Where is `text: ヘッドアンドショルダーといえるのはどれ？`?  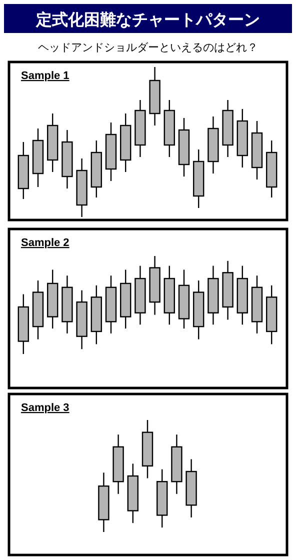 text: ヘッドアンドショルダーといえるのはどれ？ is located at coordinates (148, 48).